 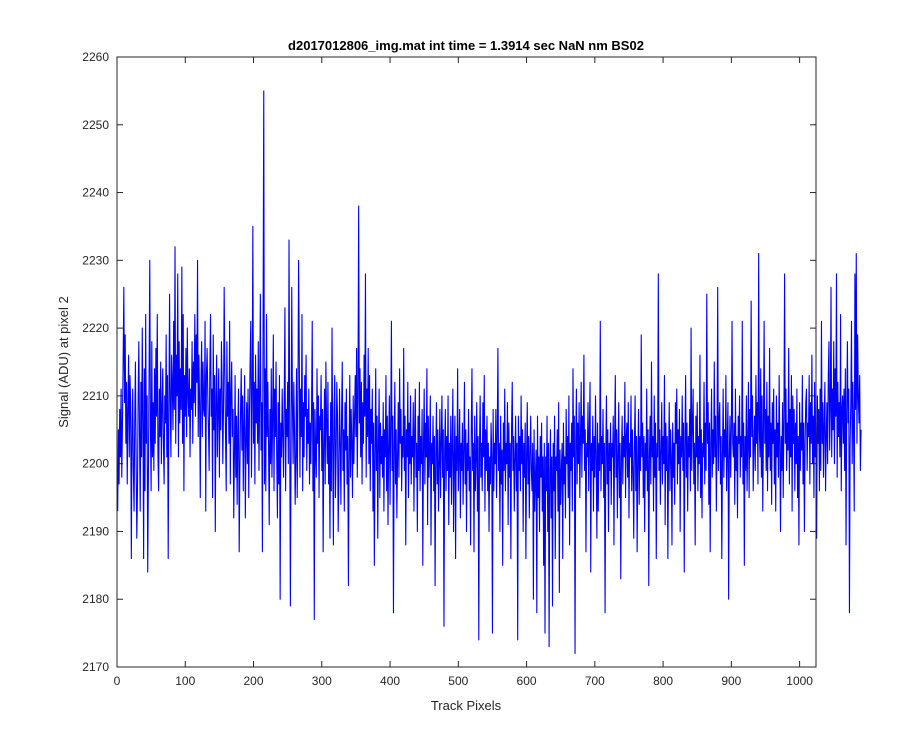 What do you see at coordinates (95, 464) in the screenshot?
I see `y-tick-label: 2200` at bounding box center [95, 464].